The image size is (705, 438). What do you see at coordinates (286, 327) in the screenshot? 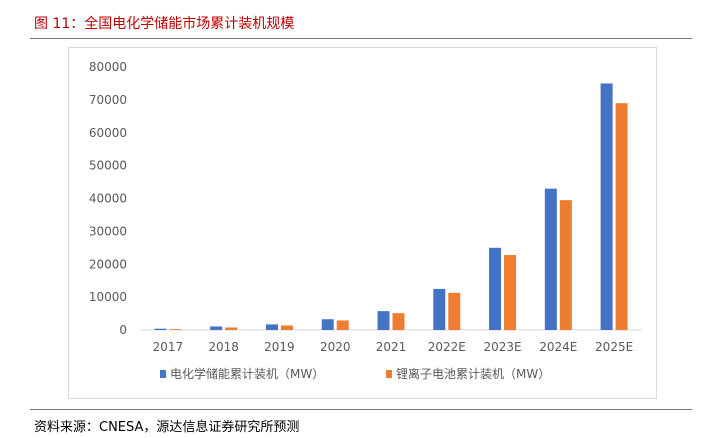
I see `bar-series-2-2019` at bounding box center [286, 327].